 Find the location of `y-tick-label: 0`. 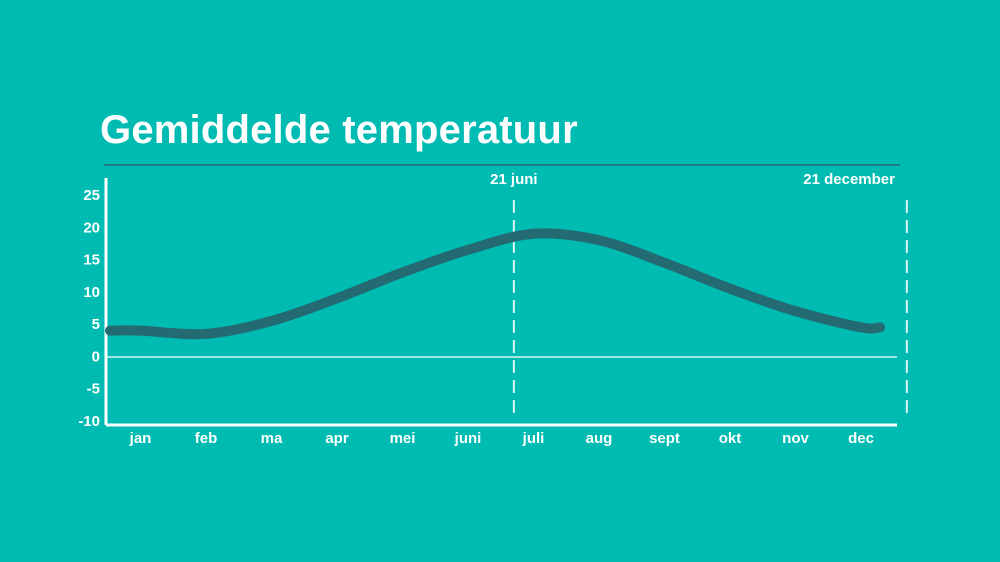

y-tick-label: 0 is located at coordinates (96, 356).